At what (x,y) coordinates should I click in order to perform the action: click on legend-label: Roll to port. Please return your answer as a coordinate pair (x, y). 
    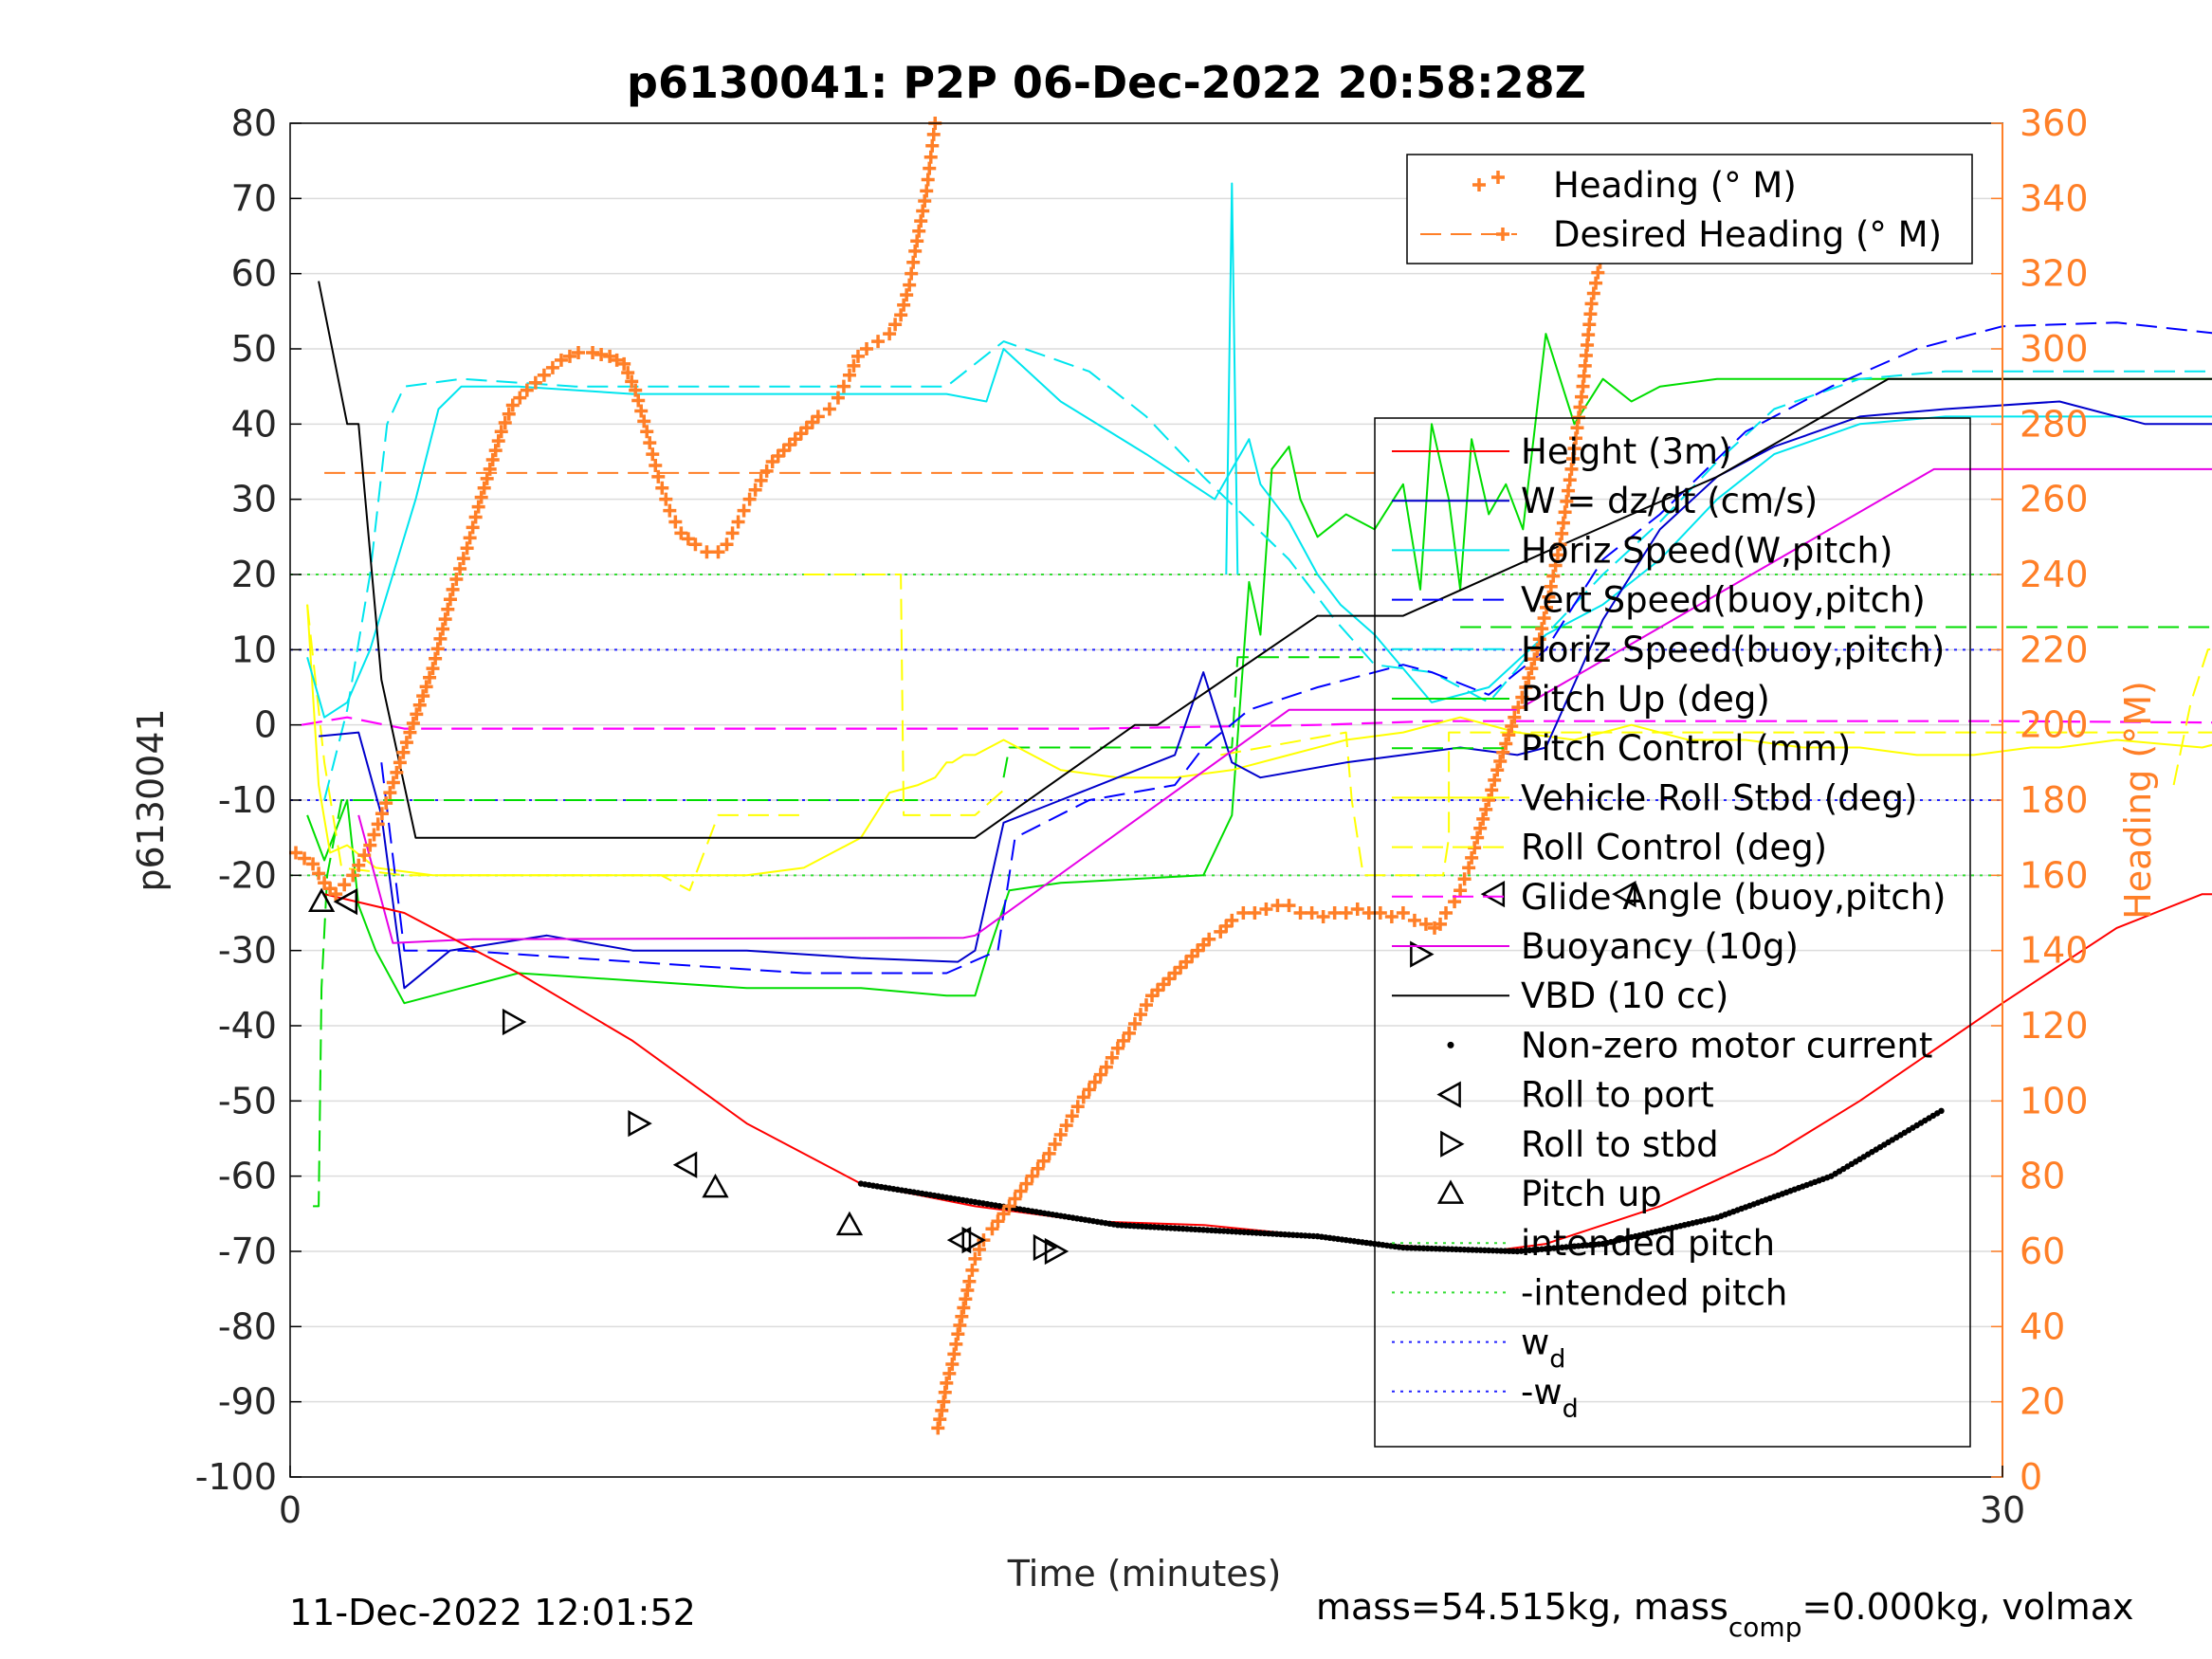
    Looking at the image, I should click on (1617, 1095).